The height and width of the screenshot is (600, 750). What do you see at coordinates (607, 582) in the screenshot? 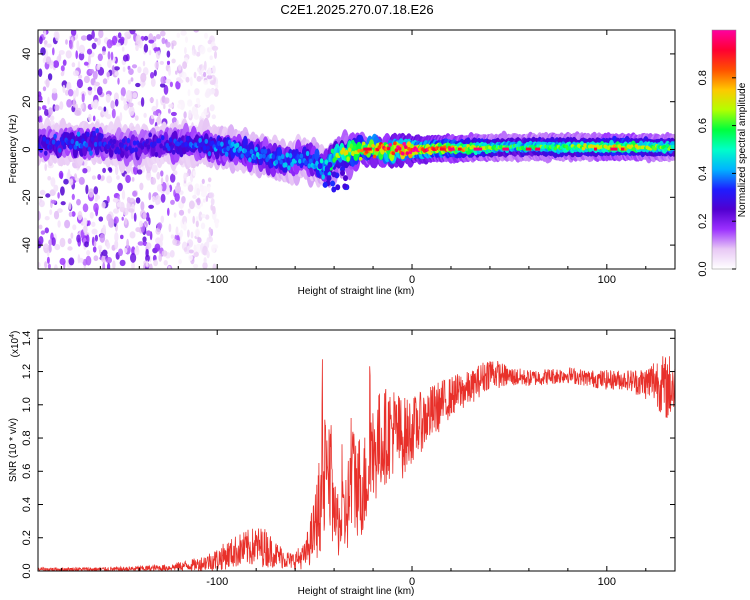
I see `snr-xtick-label: 100` at bounding box center [607, 582].